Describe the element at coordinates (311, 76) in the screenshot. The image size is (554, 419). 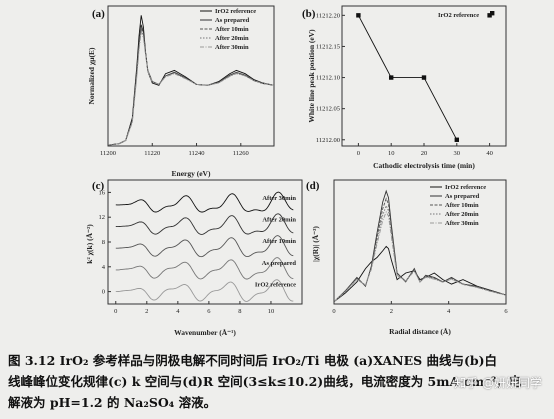
I see `panel-b-ylabel: White line peak position (eV)` at that location.